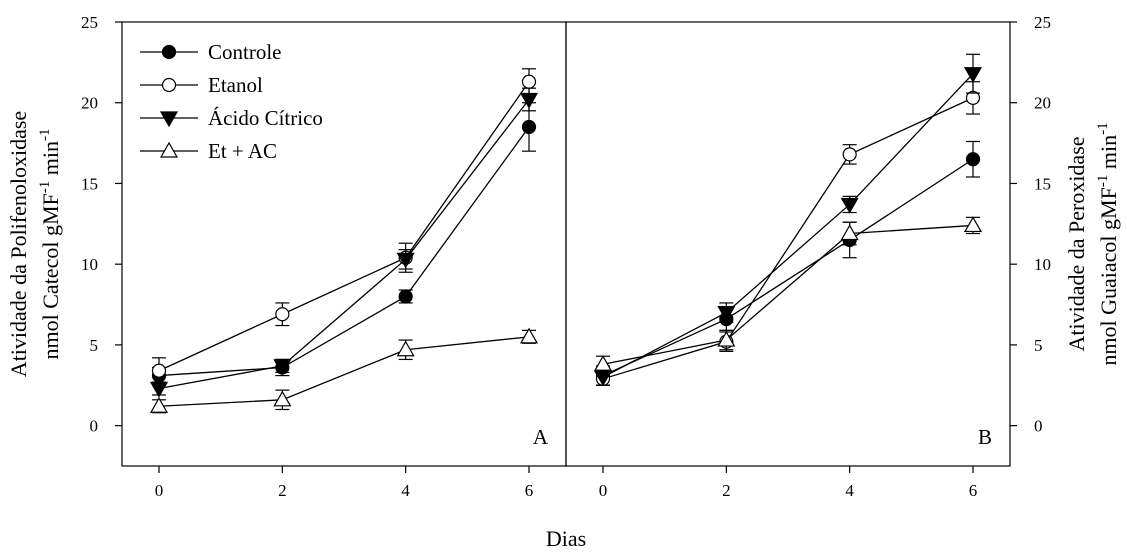 This screenshot has width=1127, height=553. What do you see at coordinates (50, 276) in the screenshot?
I see `y-axis-label-unit: nmol Catecol gMF` at bounding box center [50, 276].